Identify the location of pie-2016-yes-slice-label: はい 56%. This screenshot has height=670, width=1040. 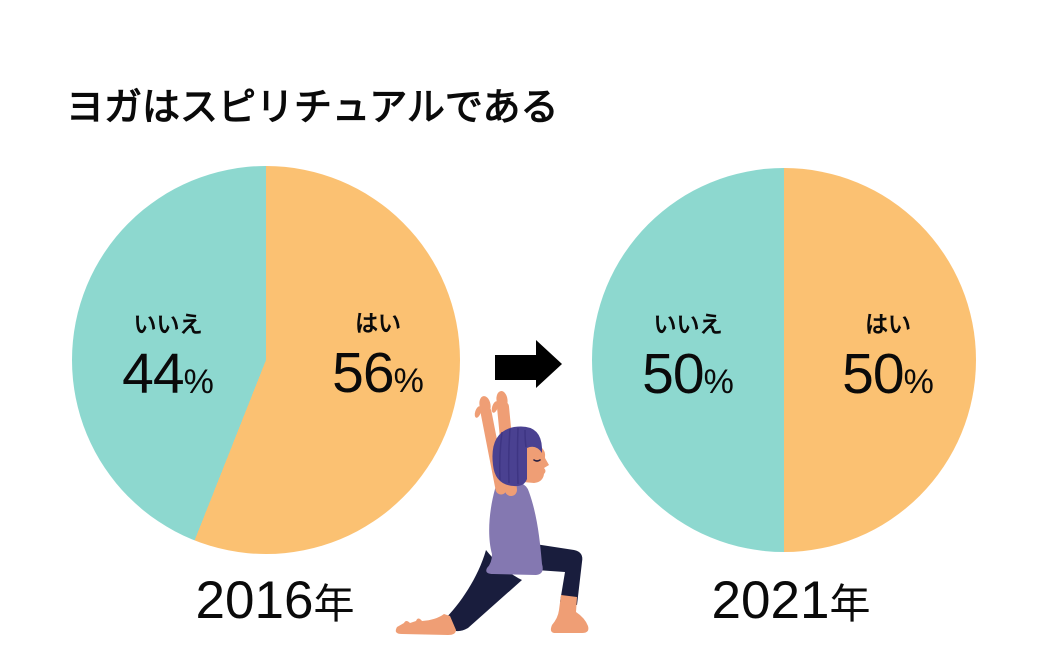
(378, 360).